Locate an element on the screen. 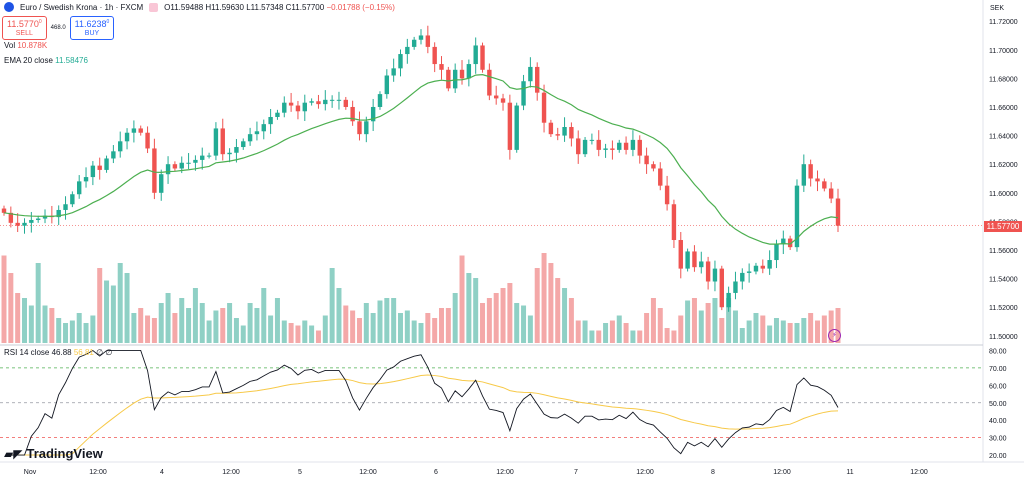 Image resolution: width=1024 pixels, height=481 pixels. price-tick-label: 11.72000 is located at coordinates (1003, 22).